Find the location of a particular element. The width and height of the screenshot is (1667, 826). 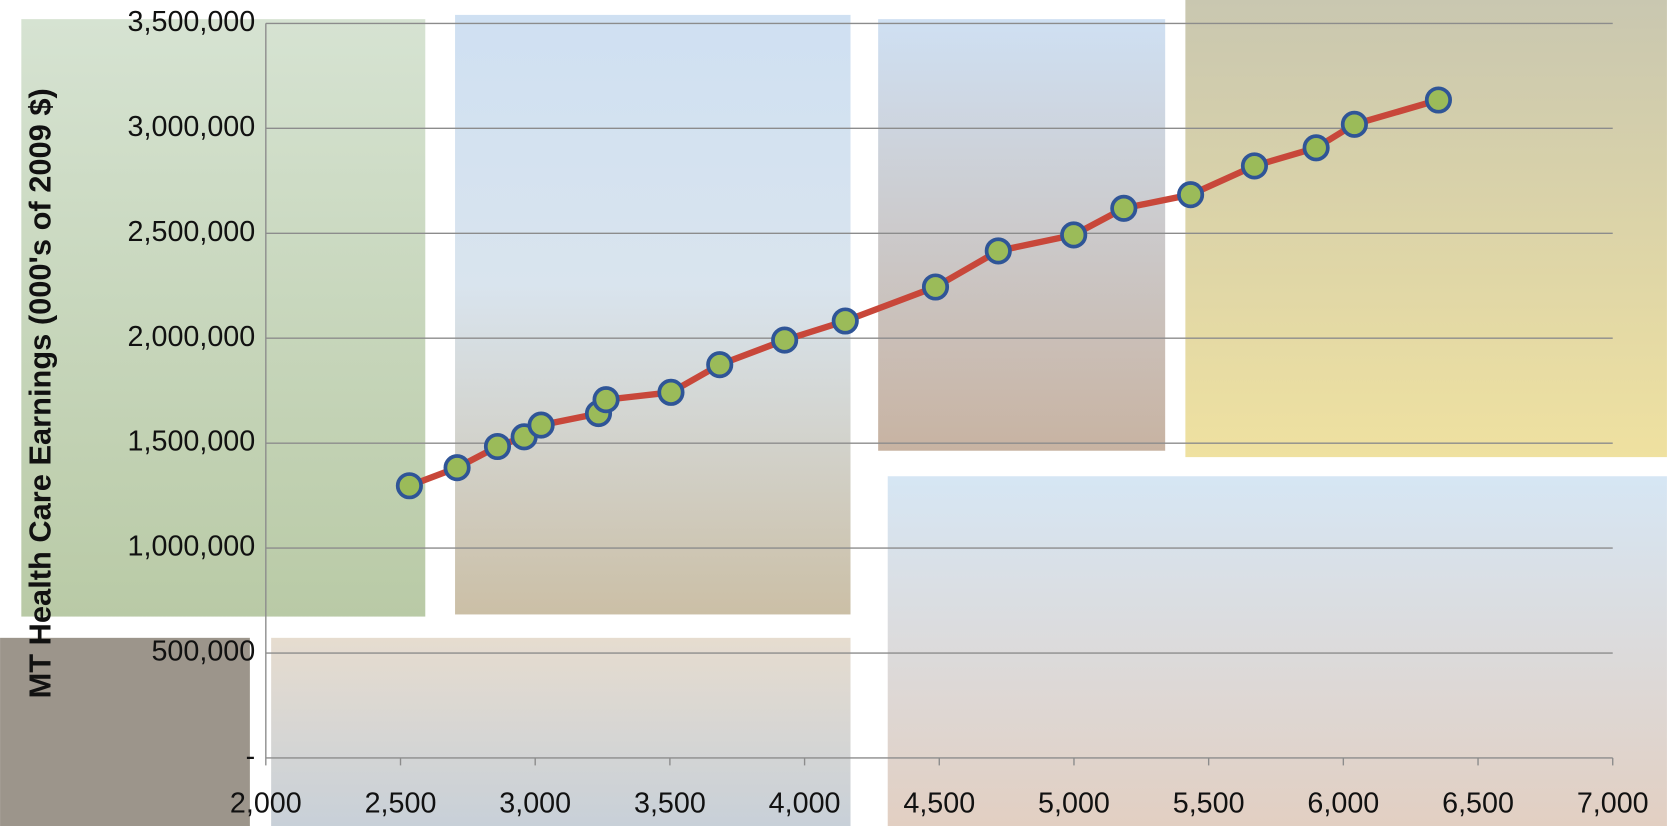

y-tick-label: 3,500,000 is located at coordinates (192, 22).